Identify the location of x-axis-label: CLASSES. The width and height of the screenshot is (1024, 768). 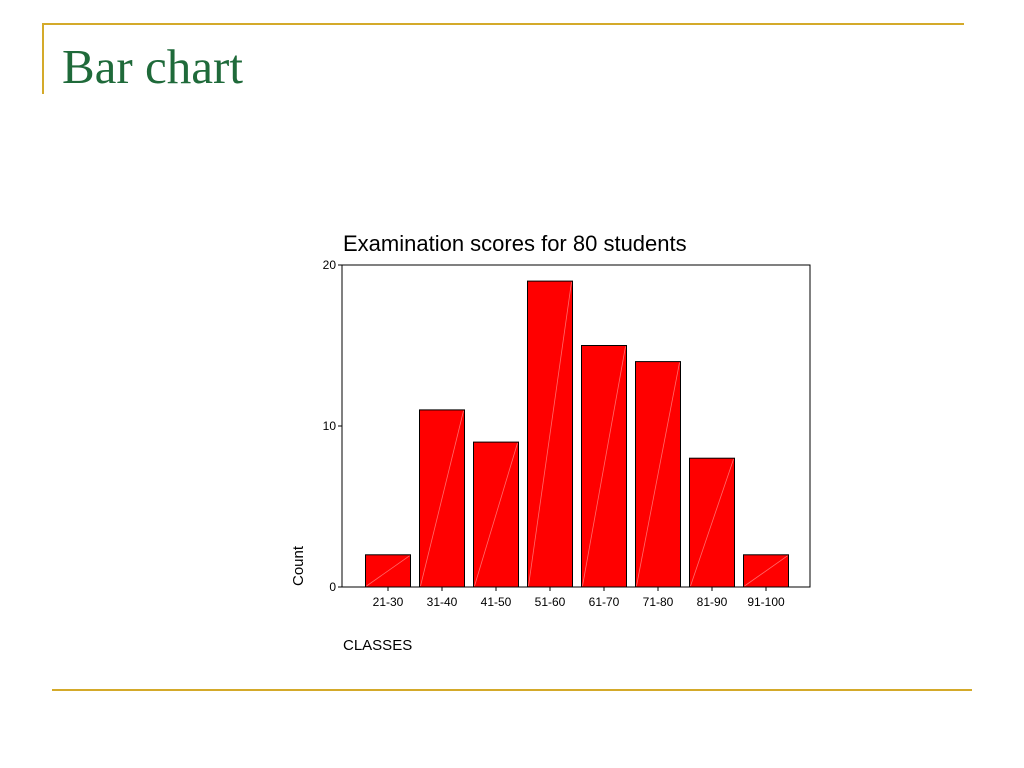
(377, 645).